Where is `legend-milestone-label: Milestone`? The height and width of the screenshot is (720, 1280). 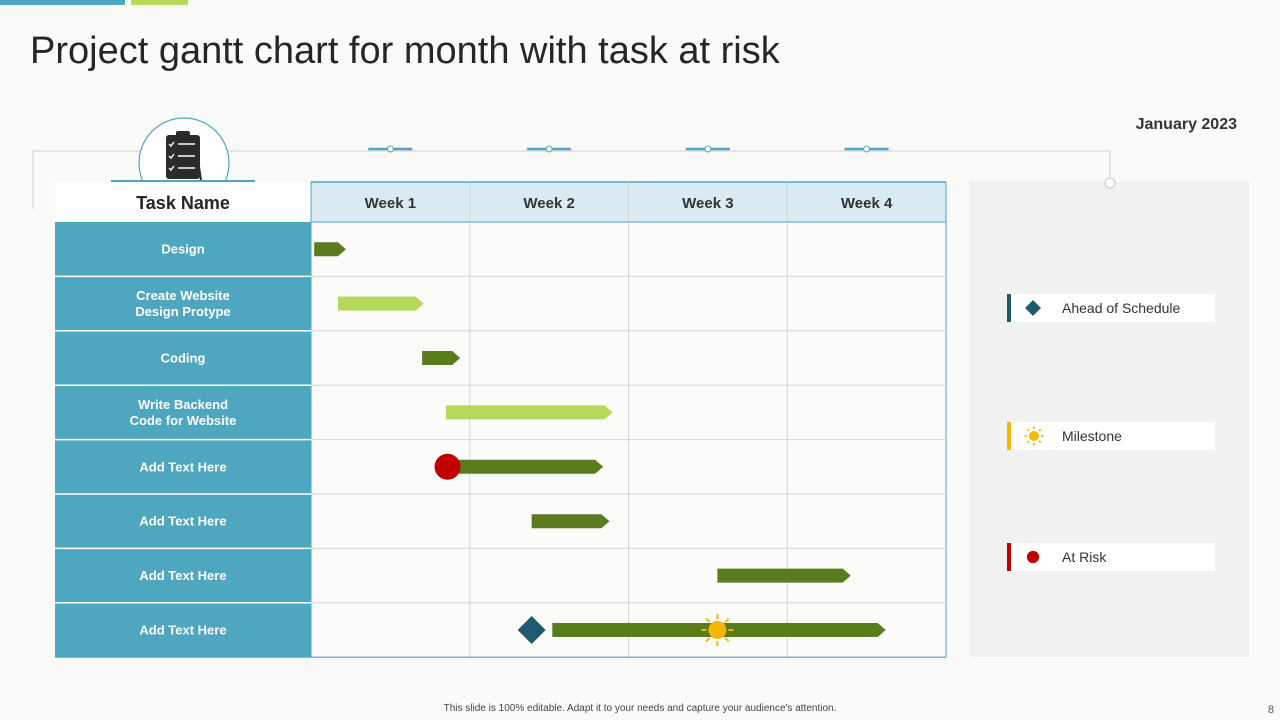 legend-milestone-label: Milestone is located at coordinates (1092, 436).